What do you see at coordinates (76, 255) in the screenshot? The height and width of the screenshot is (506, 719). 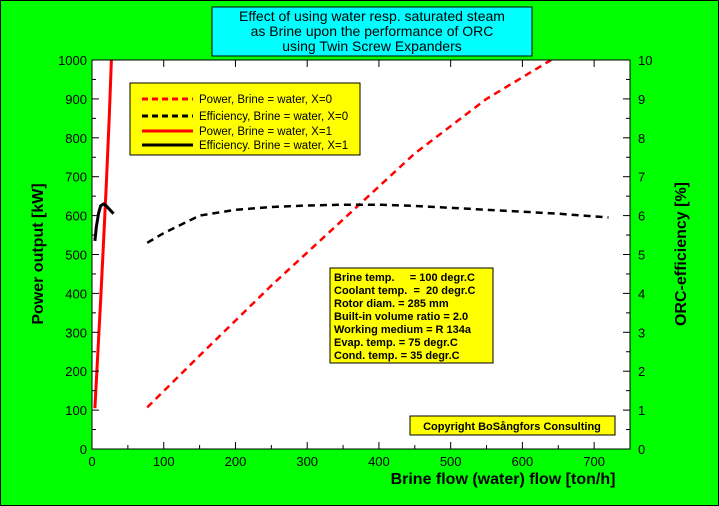 I see `y-tick-label-5: 500` at bounding box center [76, 255].